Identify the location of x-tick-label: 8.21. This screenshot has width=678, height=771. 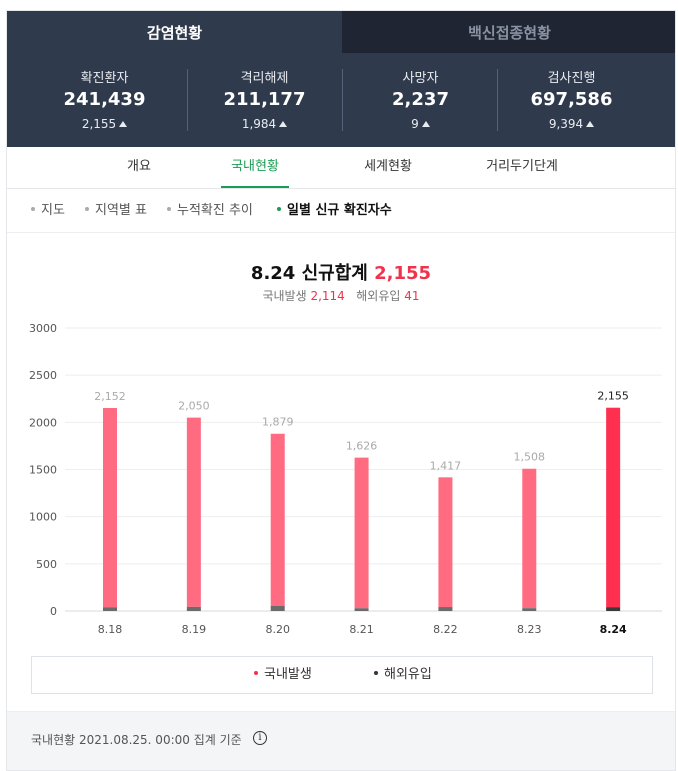
(361, 629).